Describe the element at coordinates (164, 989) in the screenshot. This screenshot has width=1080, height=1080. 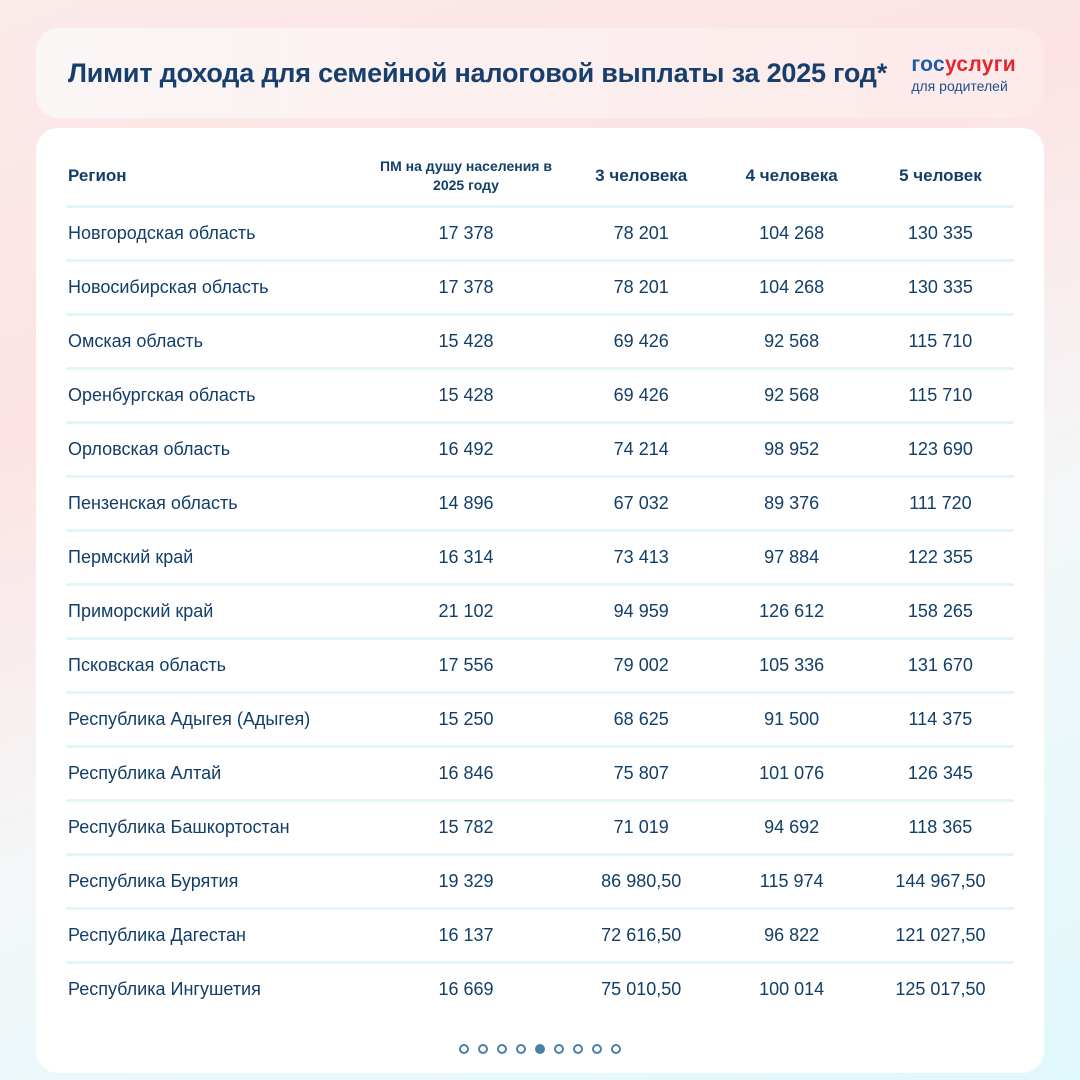
I see `region-cell: Республика Ингушетия` at that location.